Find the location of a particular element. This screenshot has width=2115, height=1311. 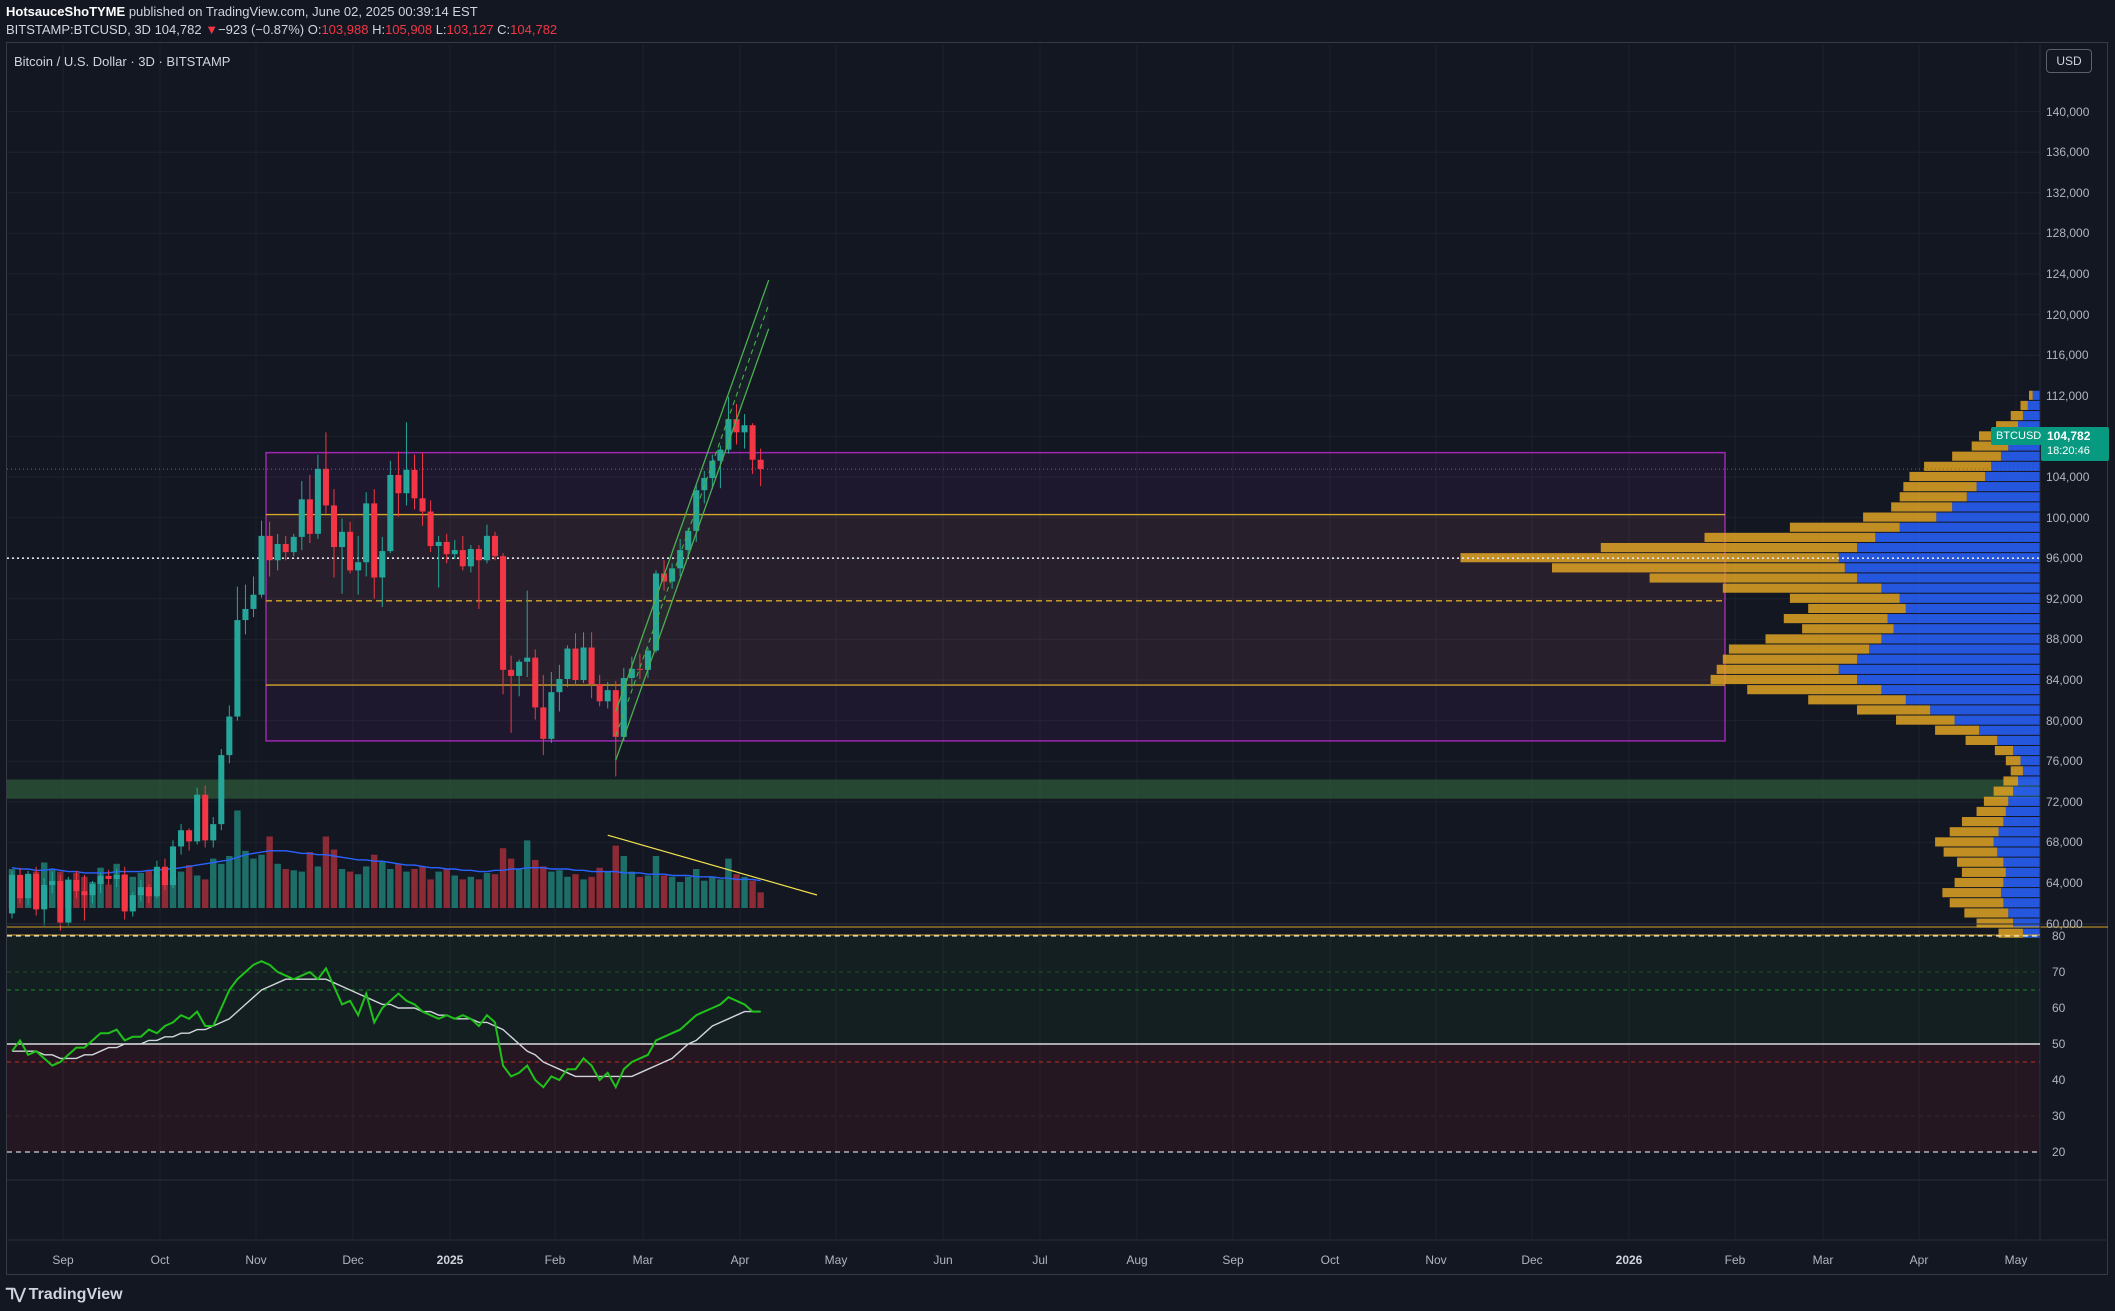

close-label: C: is located at coordinates (504, 29).